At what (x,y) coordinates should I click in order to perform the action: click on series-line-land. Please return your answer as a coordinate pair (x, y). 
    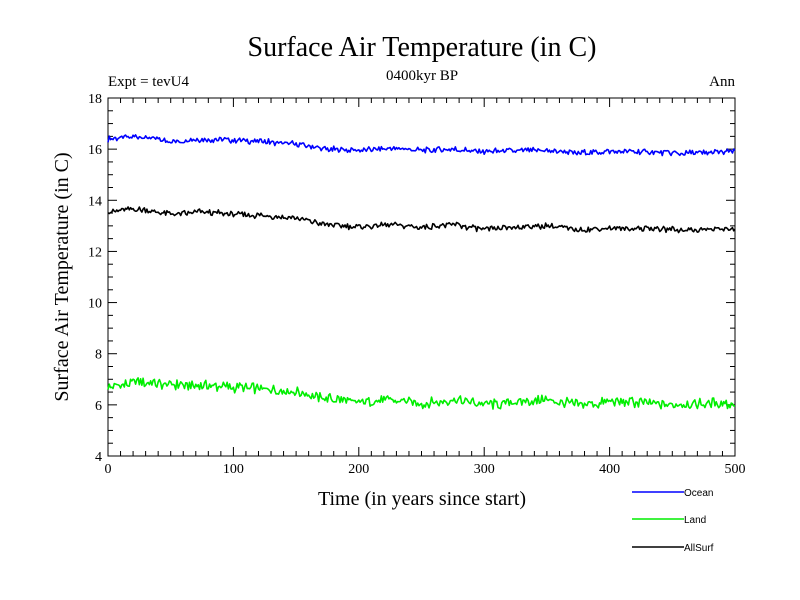
    Looking at the image, I should click on (421, 393).